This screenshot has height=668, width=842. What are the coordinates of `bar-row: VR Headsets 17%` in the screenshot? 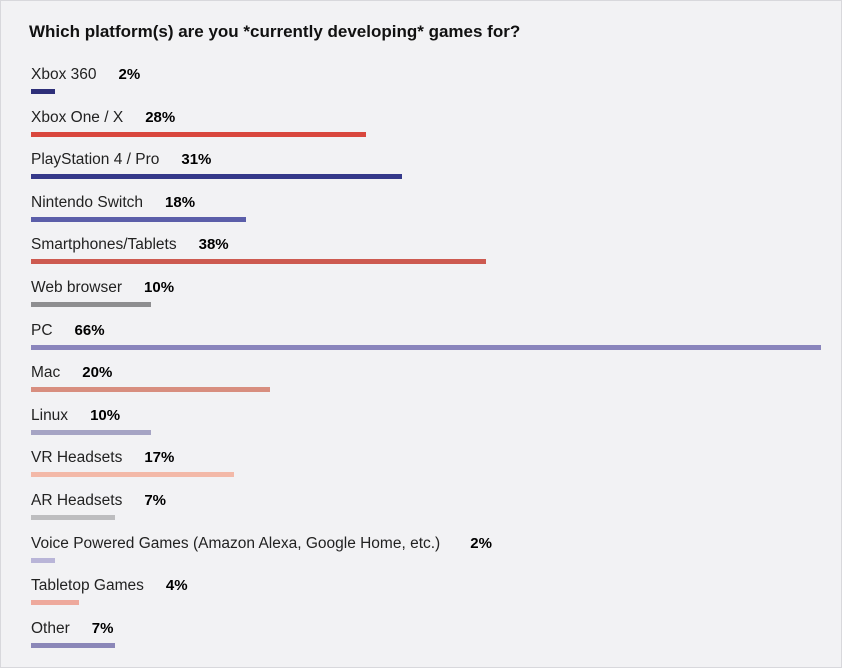 It's located at (133, 463).